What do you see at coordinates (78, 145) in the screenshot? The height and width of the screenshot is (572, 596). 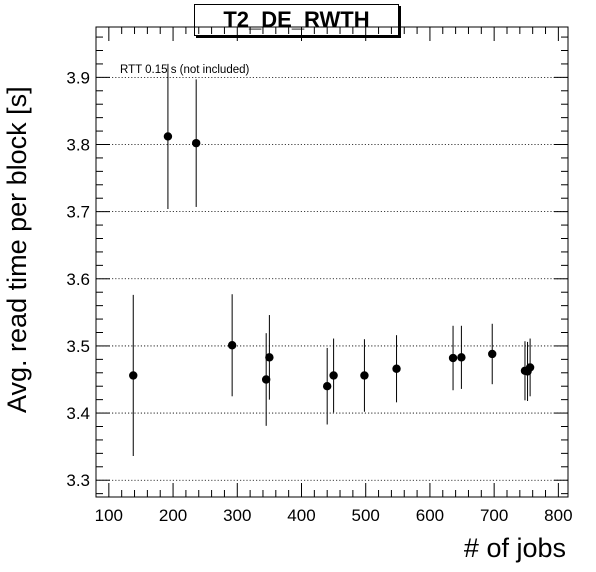 I see `y-tick-label: 3.8` at bounding box center [78, 145].